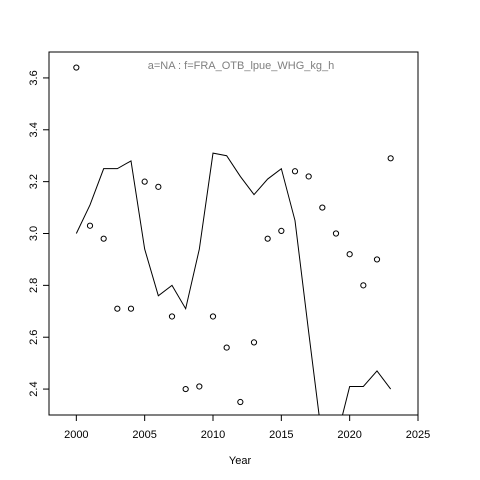  What do you see at coordinates (349, 435) in the screenshot?
I see `x-tick-label: 2020` at bounding box center [349, 435].